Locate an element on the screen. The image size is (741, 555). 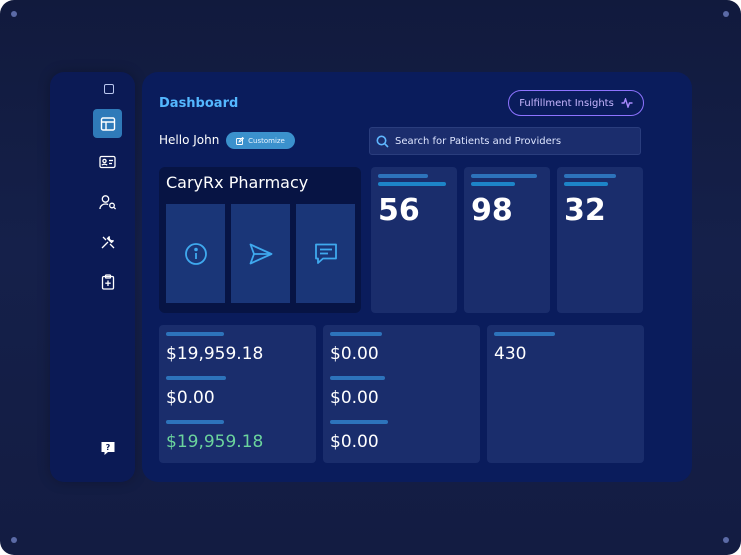
sidebar-item-orders is located at coordinates (107, 281).